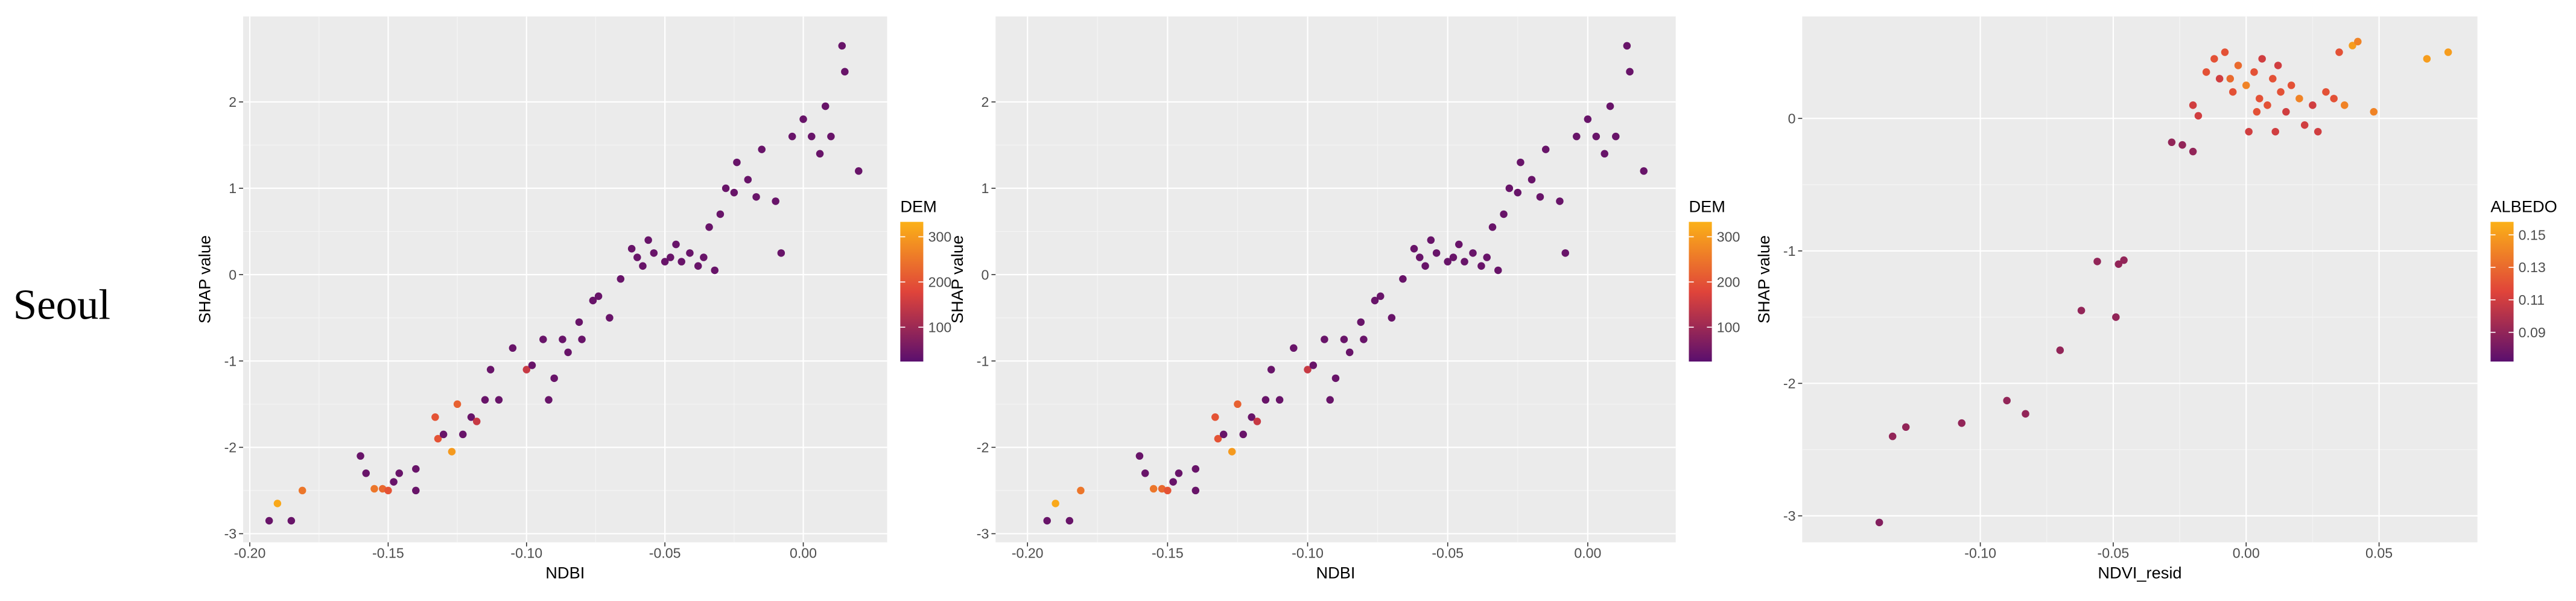  I want to click on y-tick-label: -3, so click(230, 534).